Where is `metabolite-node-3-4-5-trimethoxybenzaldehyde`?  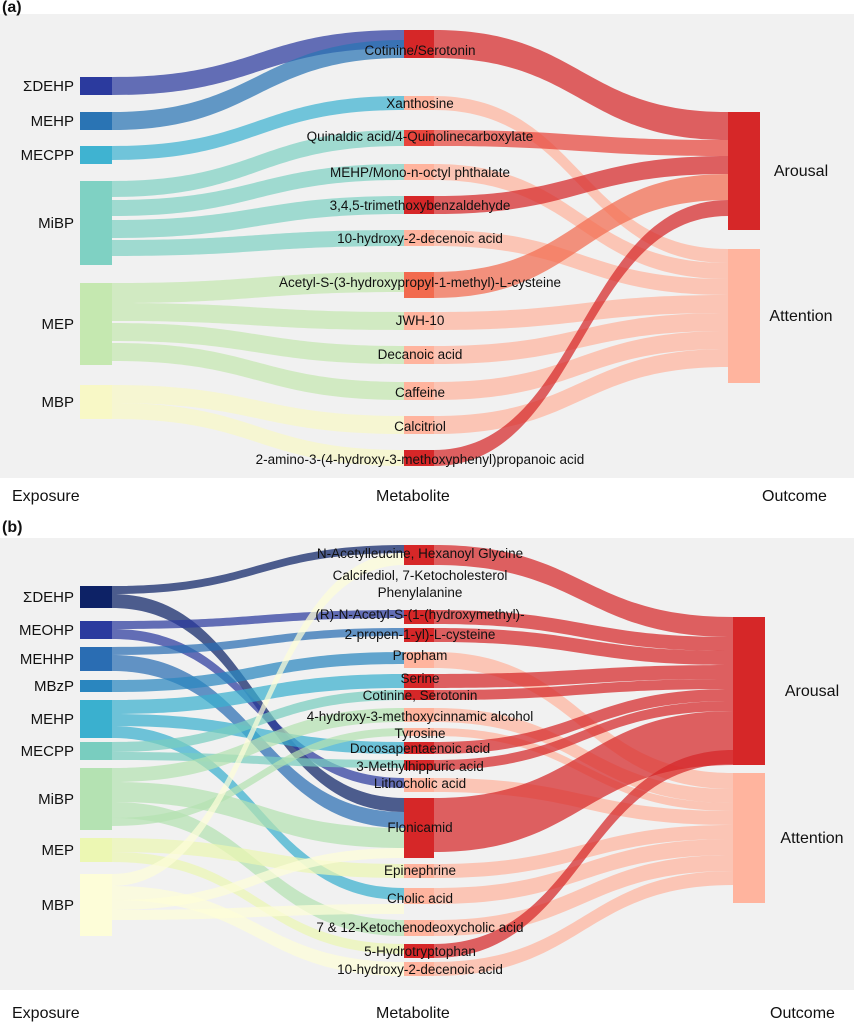
metabolite-node-3-4-5-trimethoxybenzaldehyde is located at coordinates (419, 205).